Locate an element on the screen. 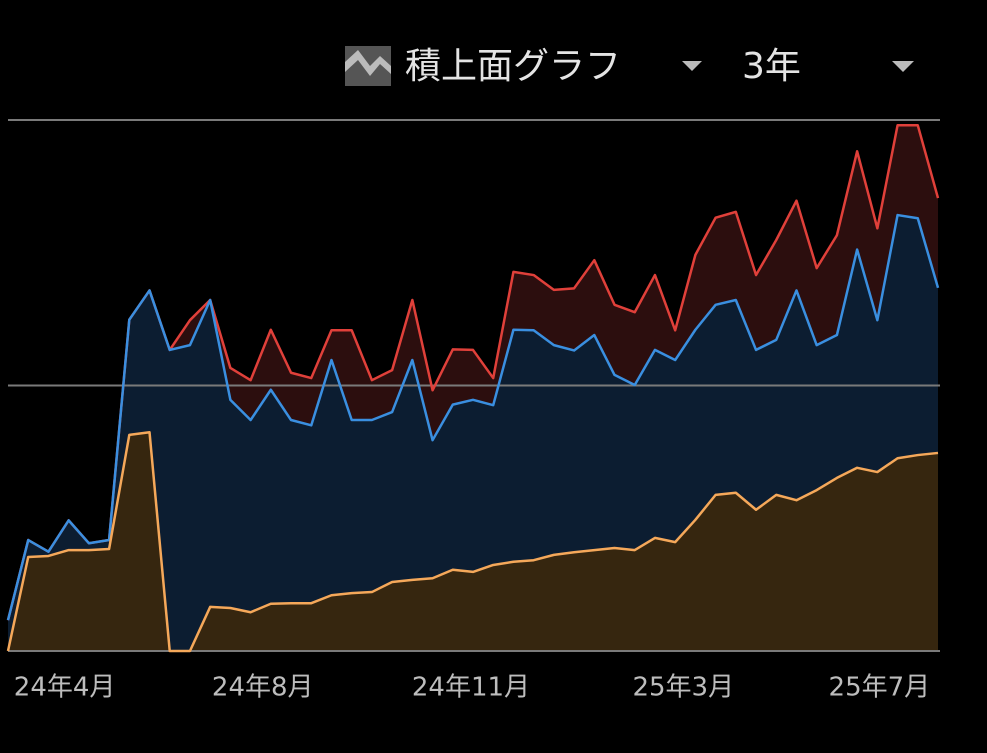 This screenshot has width=987, height=753. range-control: 3年 is located at coordinates (828, 66).